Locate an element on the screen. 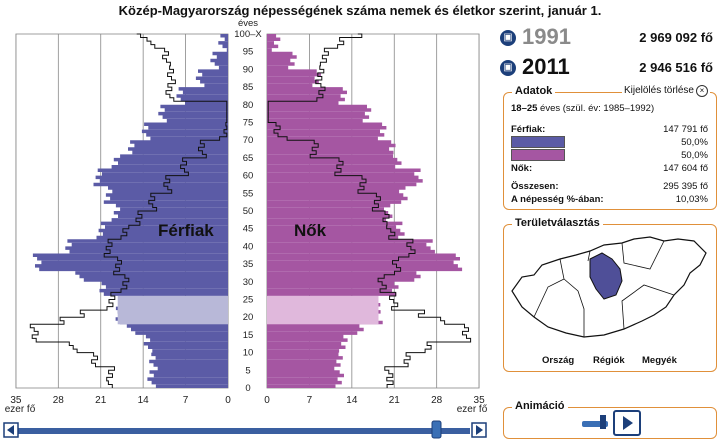 The height and width of the screenshot is (444, 720). women-row-label: Nők: is located at coordinates (522, 168).